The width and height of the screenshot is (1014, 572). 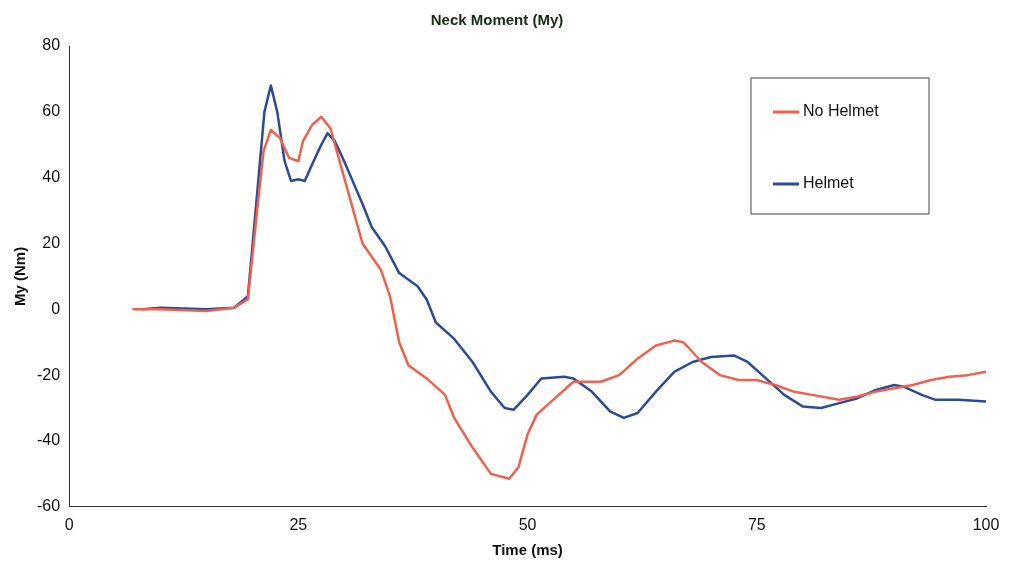 I want to click on x-tick-label: 100, so click(x=986, y=524).